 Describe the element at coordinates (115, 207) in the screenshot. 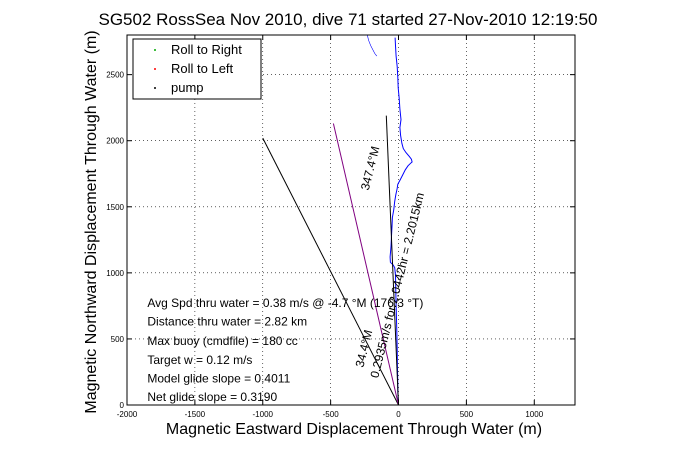

I see `y-tick-label: 1500` at that location.